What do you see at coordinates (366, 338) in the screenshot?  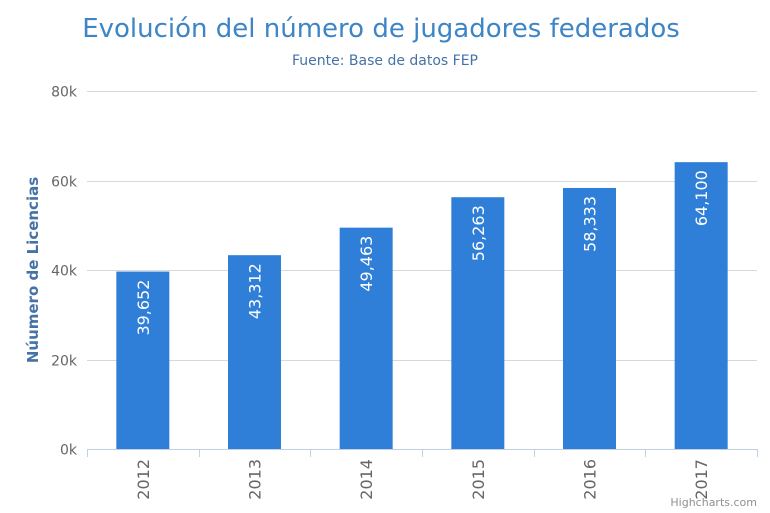 I see `bar-2014` at bounding box center [366, 338].